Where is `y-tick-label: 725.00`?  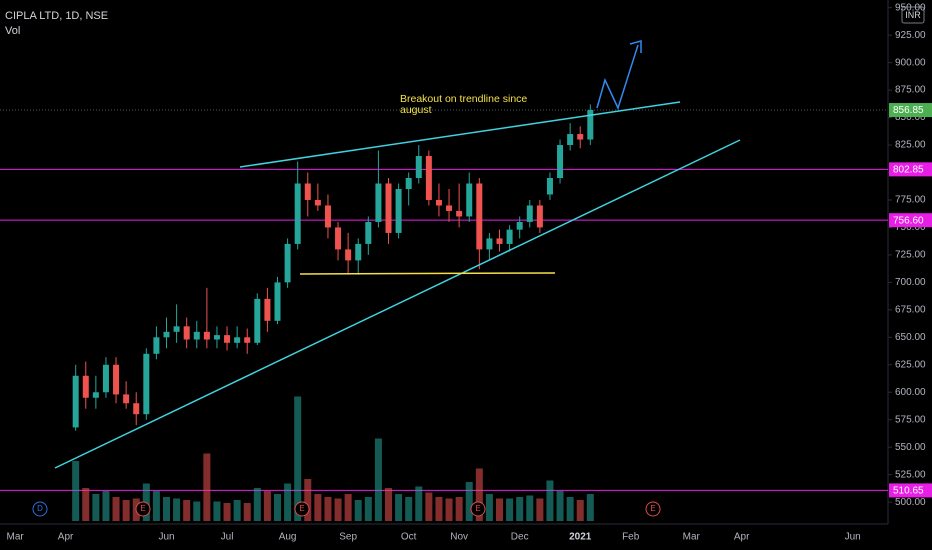 y-tick-label: 725.00 is located at coordinates (910, 255).